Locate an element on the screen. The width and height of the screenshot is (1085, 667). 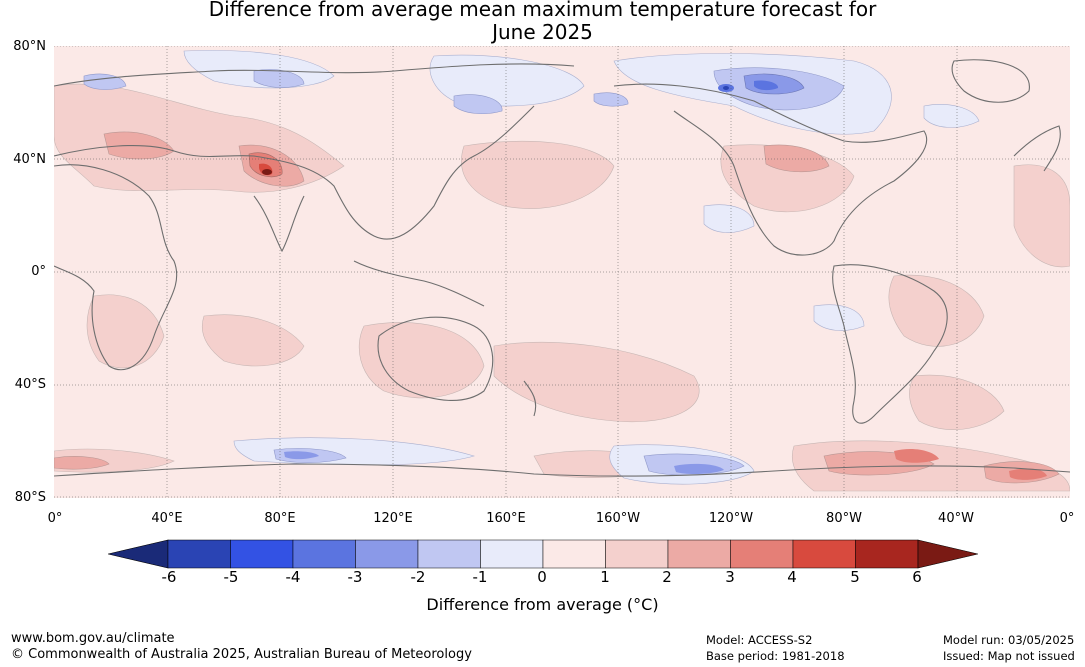
colorbar is located at coordinates (543, 554).